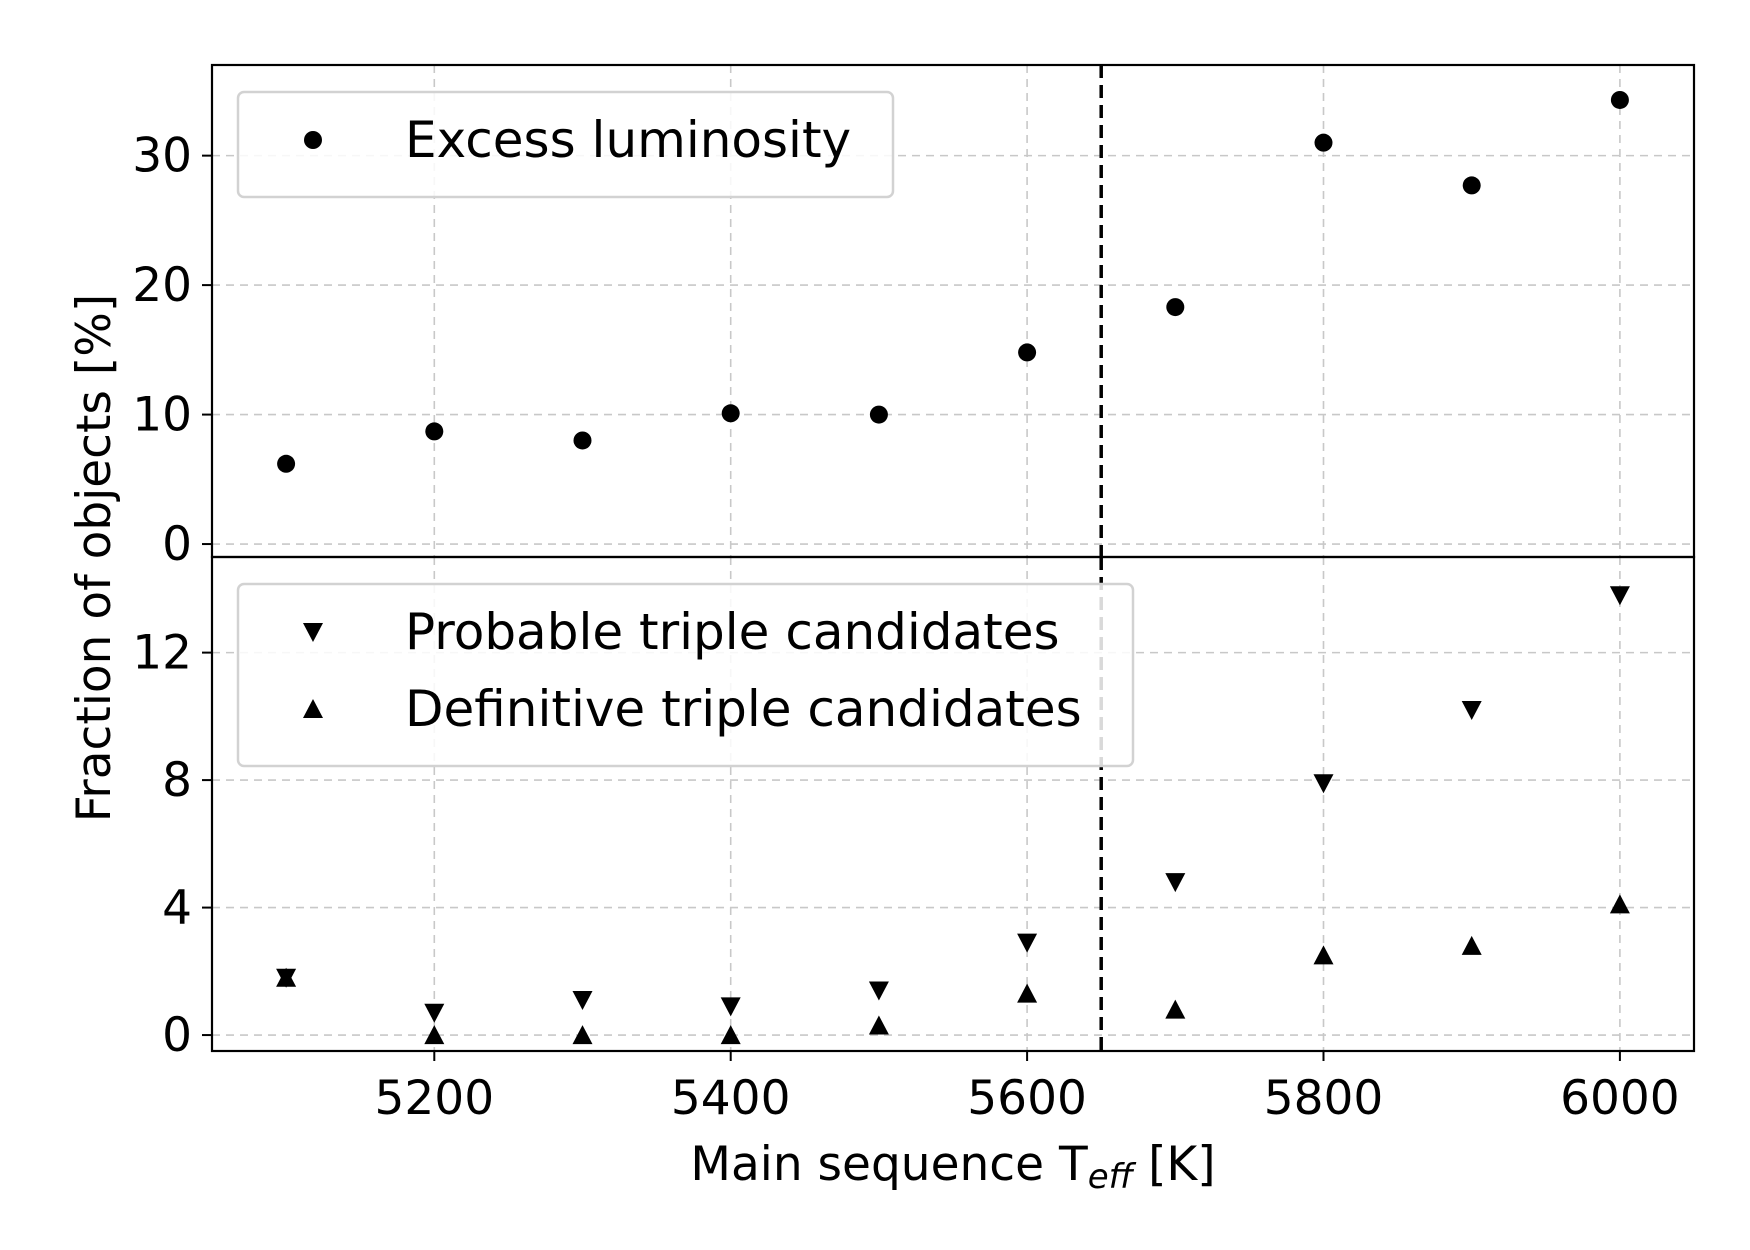 This screenshot has height=1250, width=1750. What do you see at coordinates (743, 709) in the screenshot?
I see `legend-label: Definitive triple candidates` at bounding box center [743, 709].